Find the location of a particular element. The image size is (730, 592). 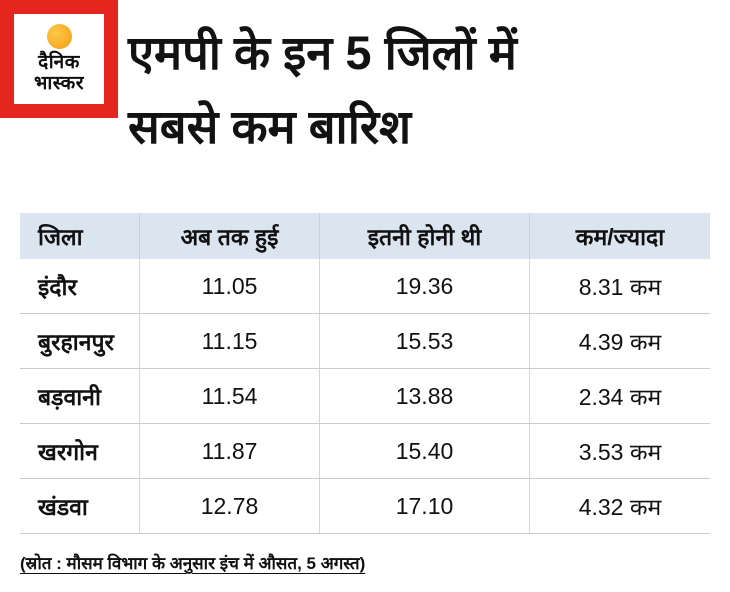

district-cell: बुरहानपुर is located at coordinates (80, 341).